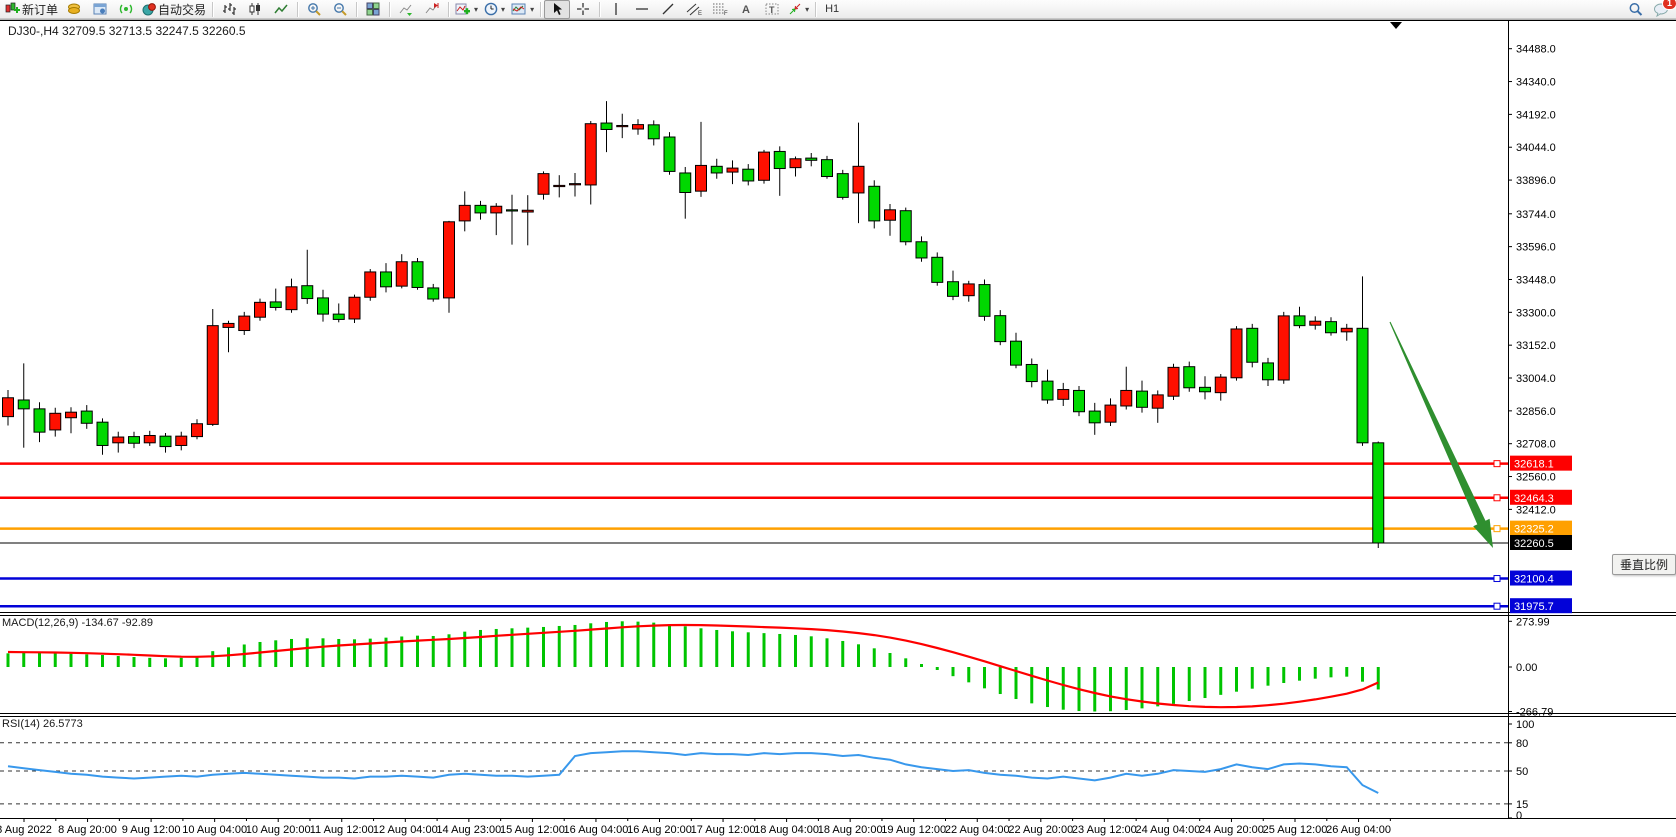 The width and height of the screenshot is (1676, 837). I want to click on bar-chart-button, so click(229, 9).